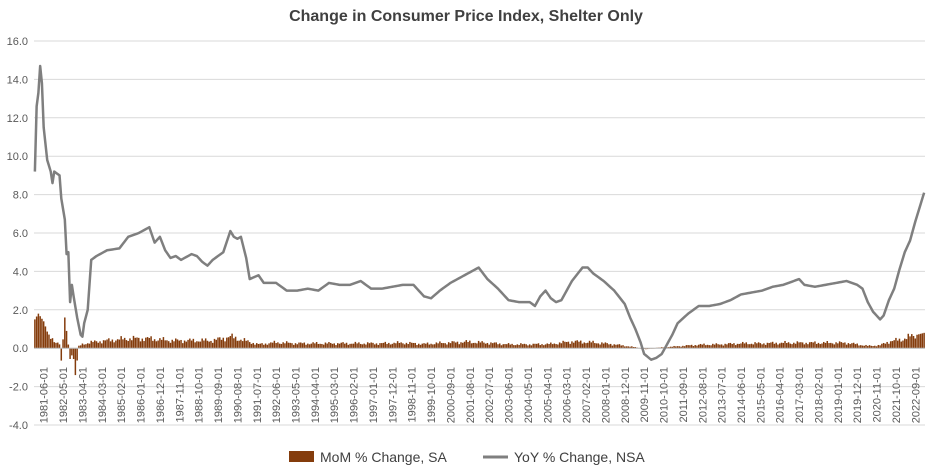 The image size is (929, 471). What do you see at coordinates (277, 395) in the screenshot?
I see `x-tick-label: 1992-06-01` at bounding box center [277, 395].